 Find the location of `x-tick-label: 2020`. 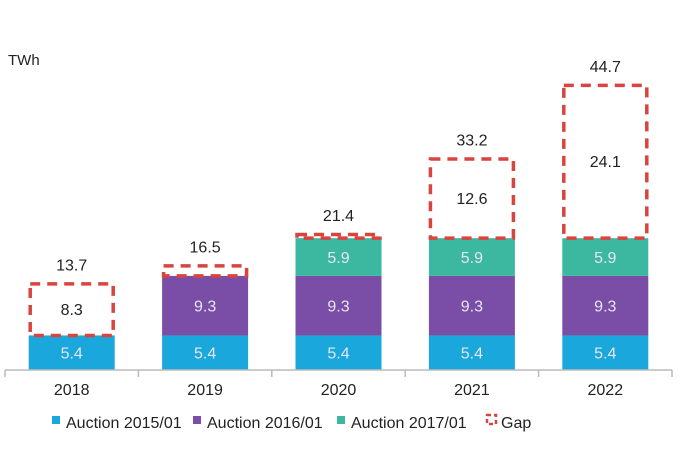

x-tick-label: 2020 is located at coordinates (339, 390).